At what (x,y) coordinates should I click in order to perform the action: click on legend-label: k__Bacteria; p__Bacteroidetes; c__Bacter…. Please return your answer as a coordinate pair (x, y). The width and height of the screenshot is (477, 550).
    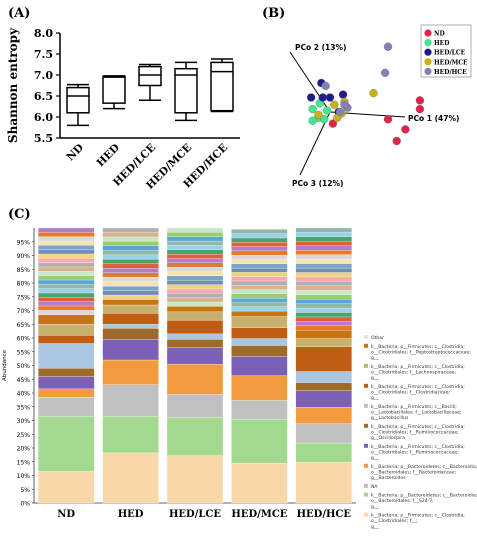
    Looking at the image, I should click on (424, 472).